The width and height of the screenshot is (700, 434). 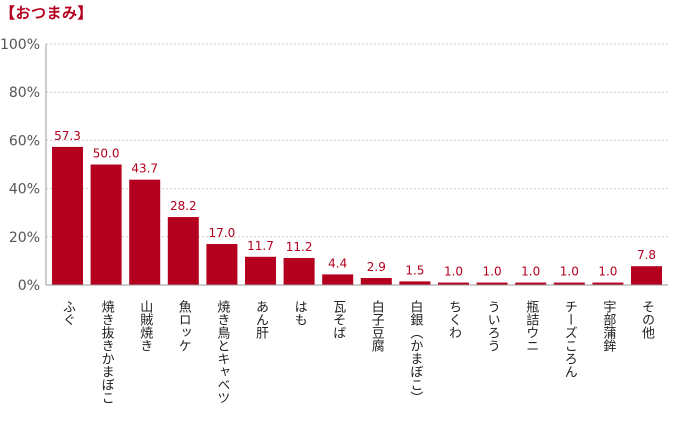 What do you see at coordinates (414, 270) in the screenshot?
I see `data-label: 1.5` at bounding box center [414, 270].